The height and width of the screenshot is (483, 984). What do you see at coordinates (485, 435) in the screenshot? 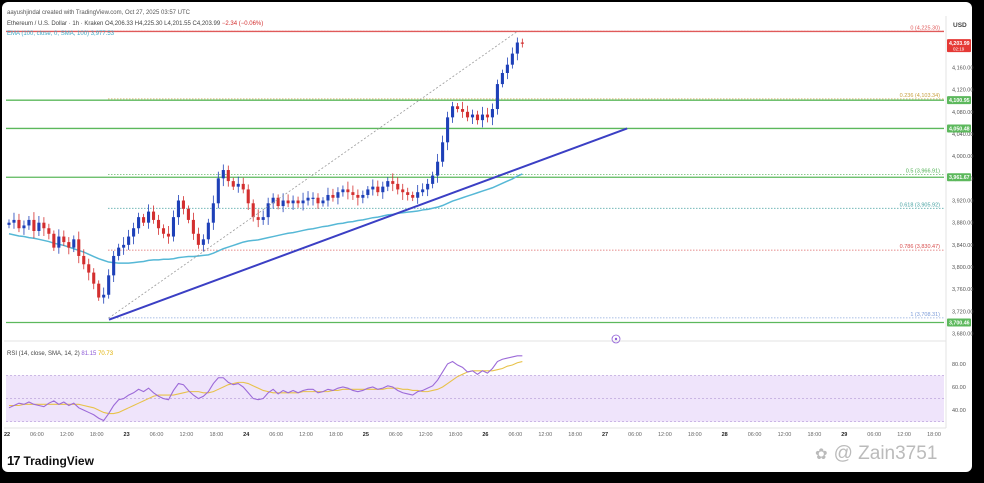
I see `time-tick-label: 26` at bounding box center [485, 435].